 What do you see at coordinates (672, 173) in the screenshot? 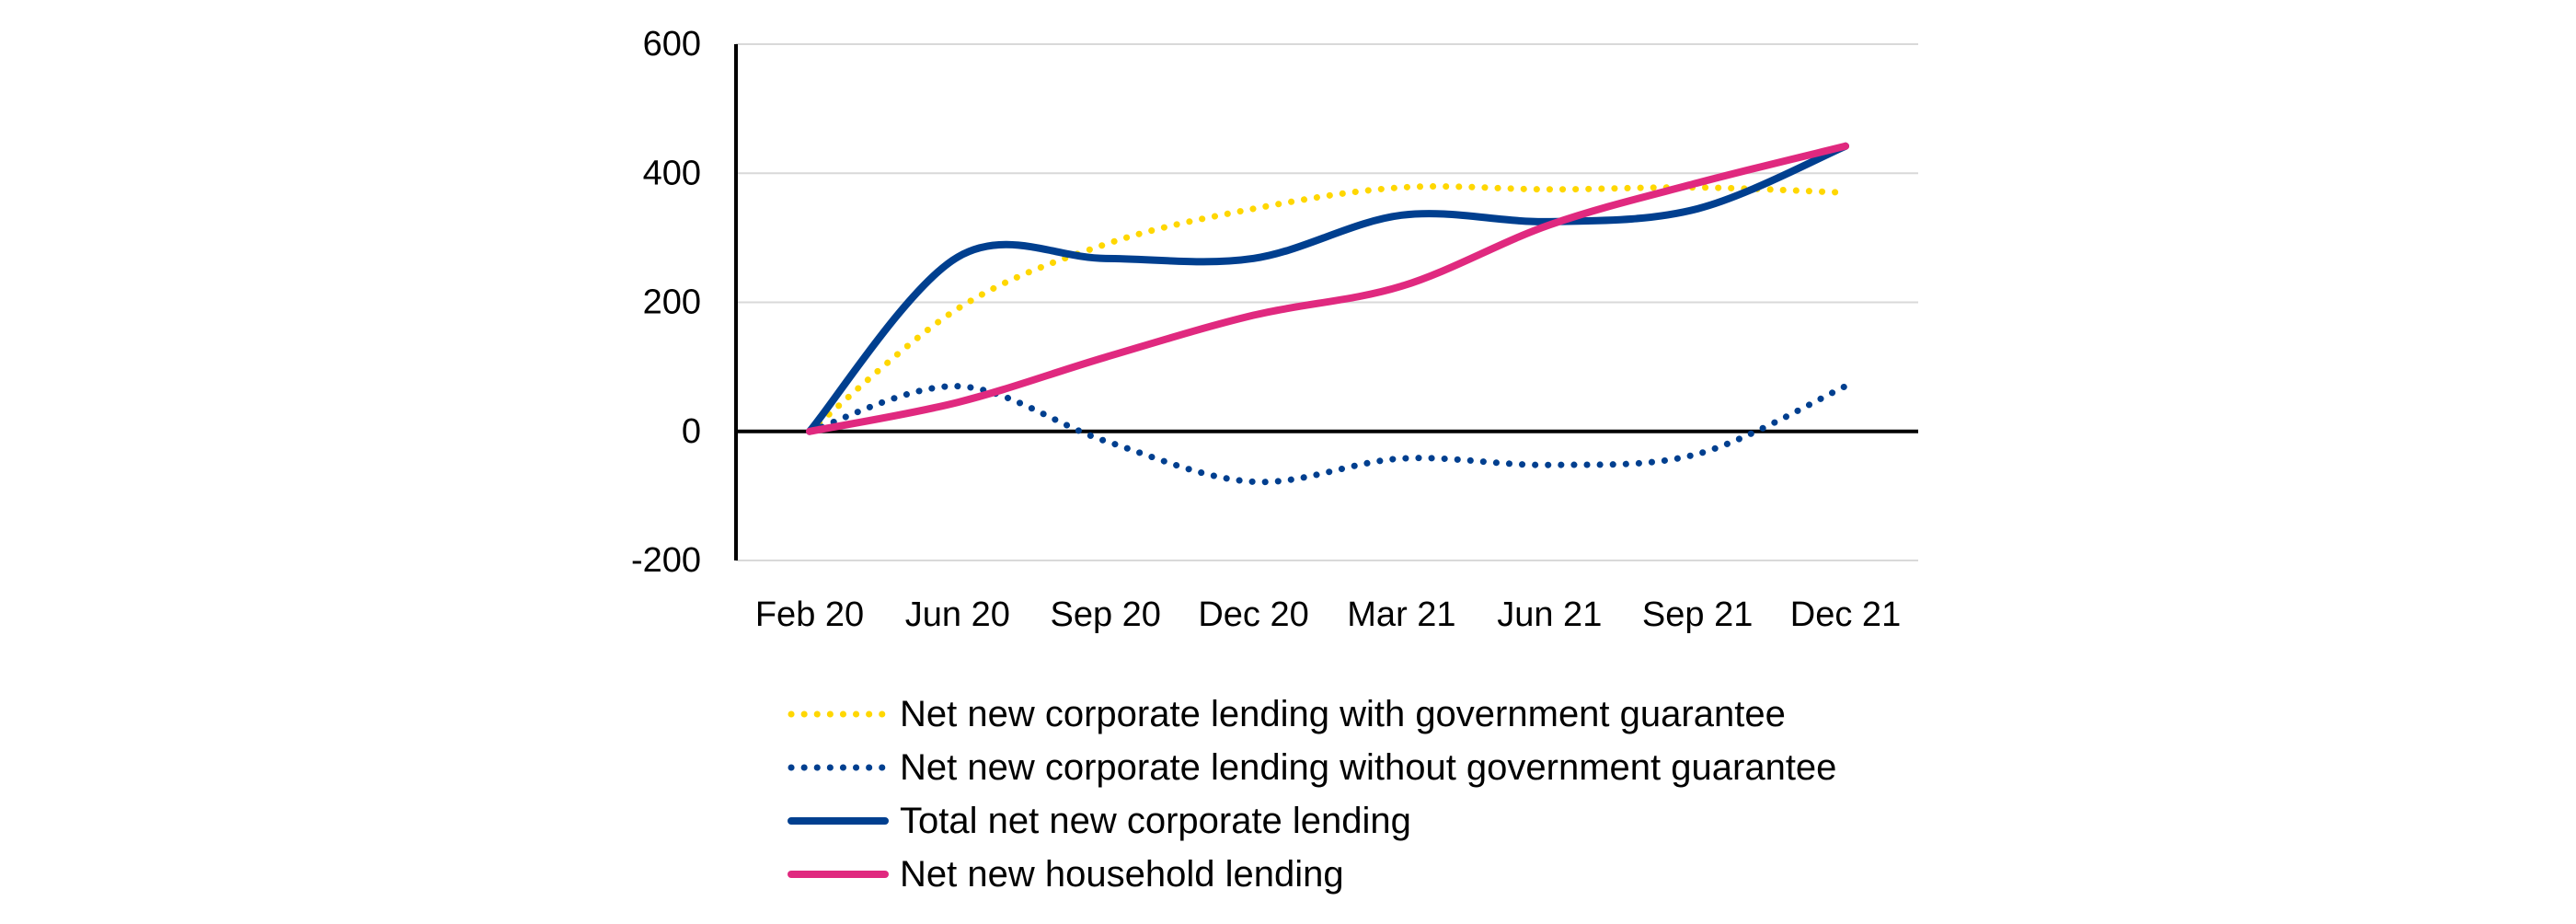
I see `y-tick-label: 400` at bounding box center [672, 173].